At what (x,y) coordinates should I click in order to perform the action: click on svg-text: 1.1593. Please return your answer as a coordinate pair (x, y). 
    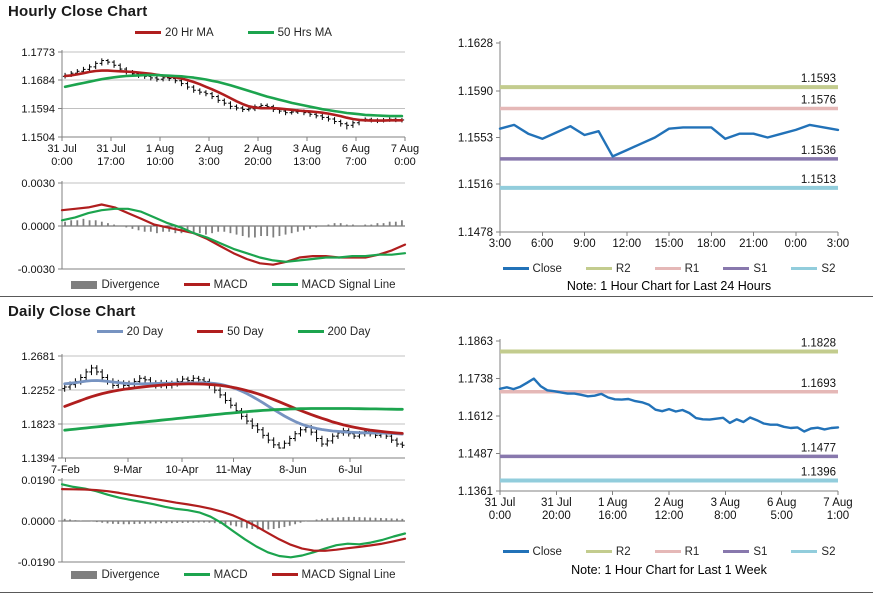
    Looking at the image, I should click on (818, 79).